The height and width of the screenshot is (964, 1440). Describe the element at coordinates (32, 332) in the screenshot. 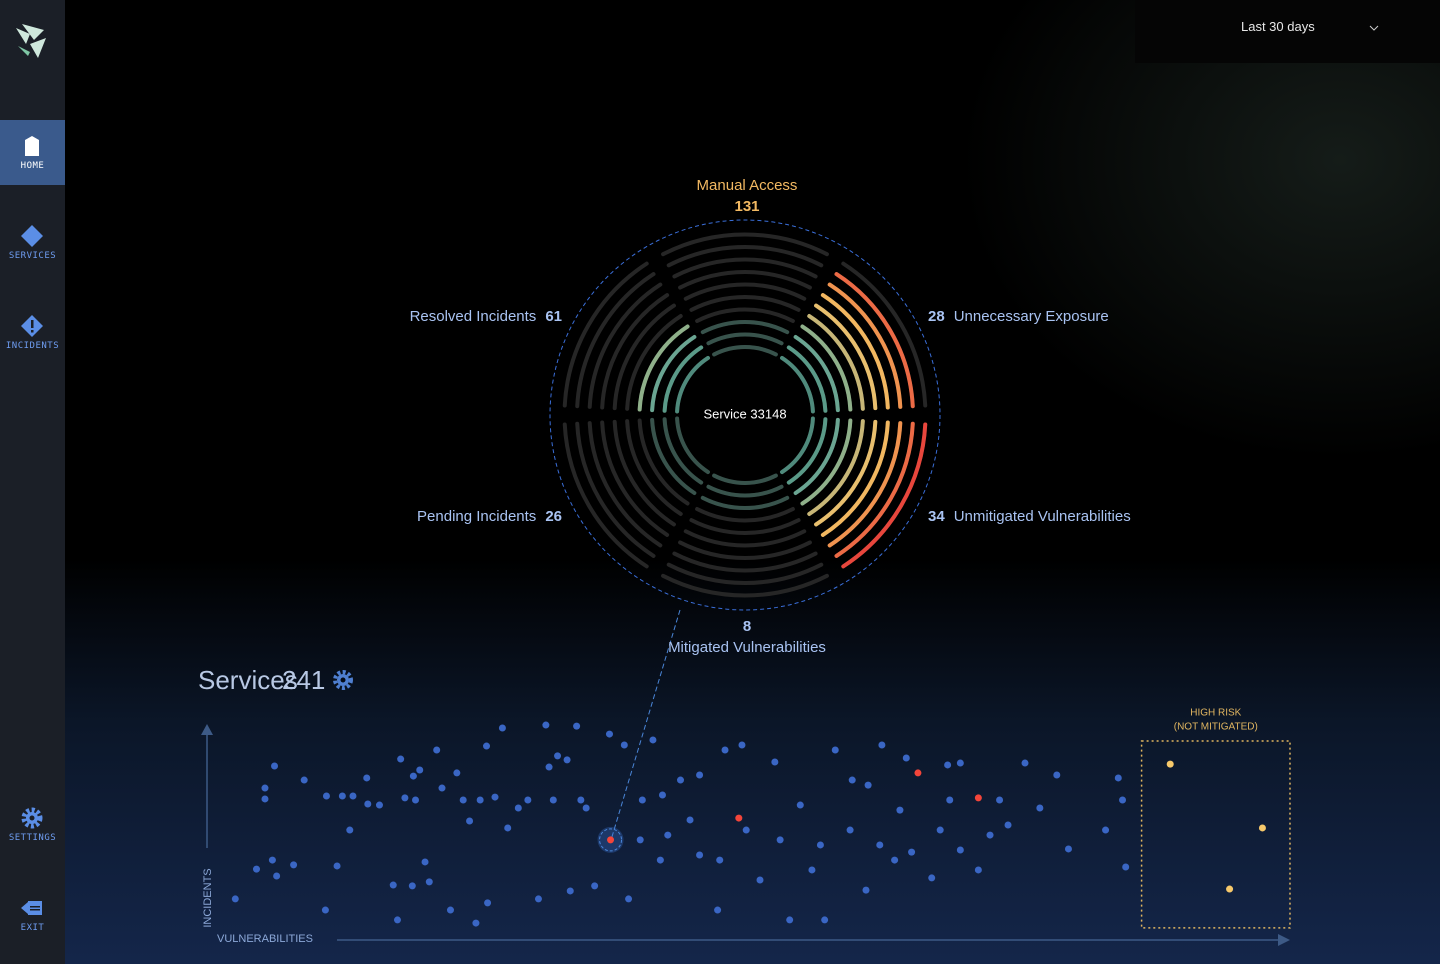

I see `nav-incidents: INCIDENTS` at that location.